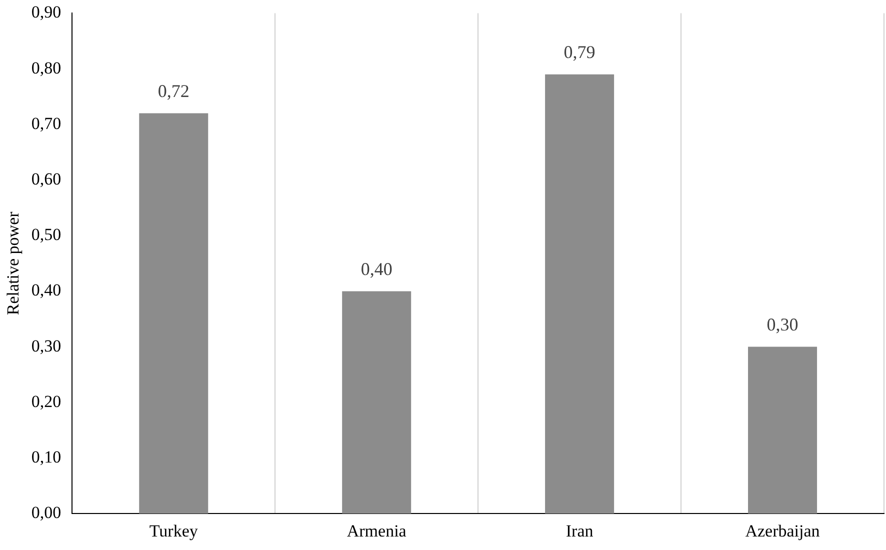 This screenshot has width=886, height=550. I want to click on y-tick-label: 0,00, so click(46, 512).